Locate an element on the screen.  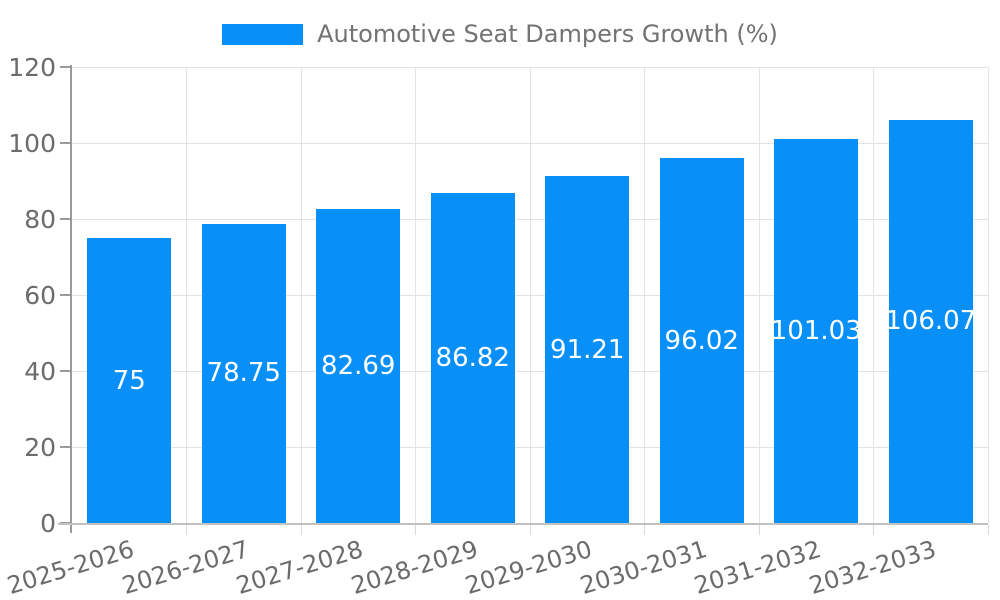
y-tick-label: 100 is located at coordinates (32, 143).